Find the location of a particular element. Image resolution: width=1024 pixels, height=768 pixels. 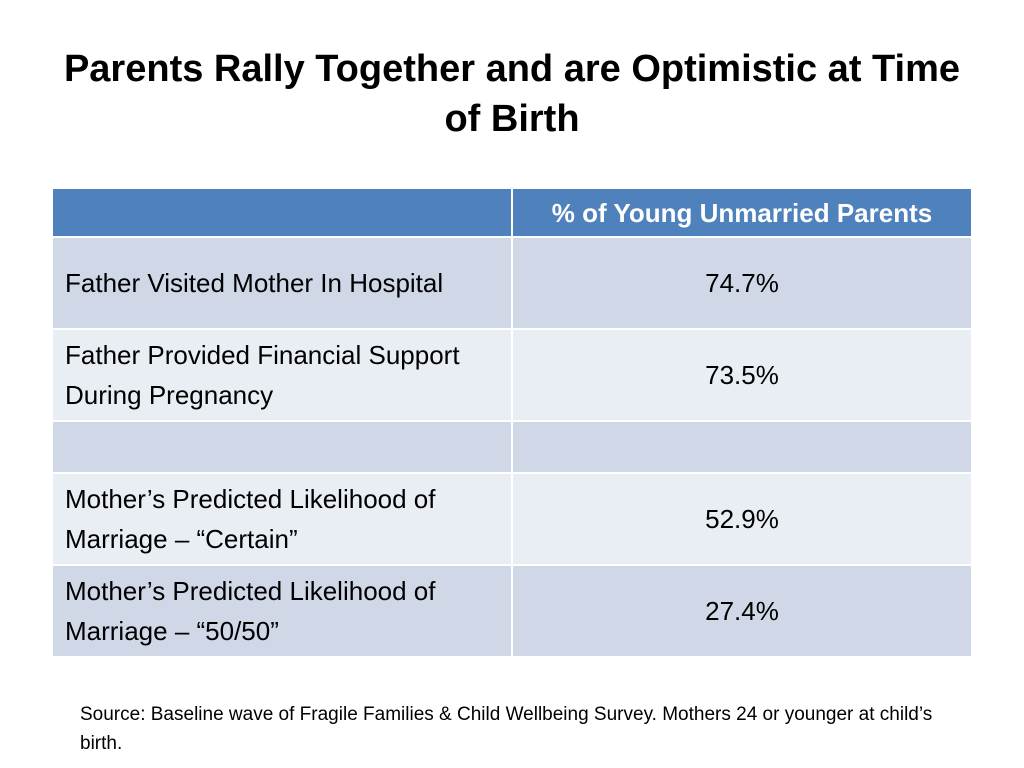

row-value is located at coordinates (742, 447).